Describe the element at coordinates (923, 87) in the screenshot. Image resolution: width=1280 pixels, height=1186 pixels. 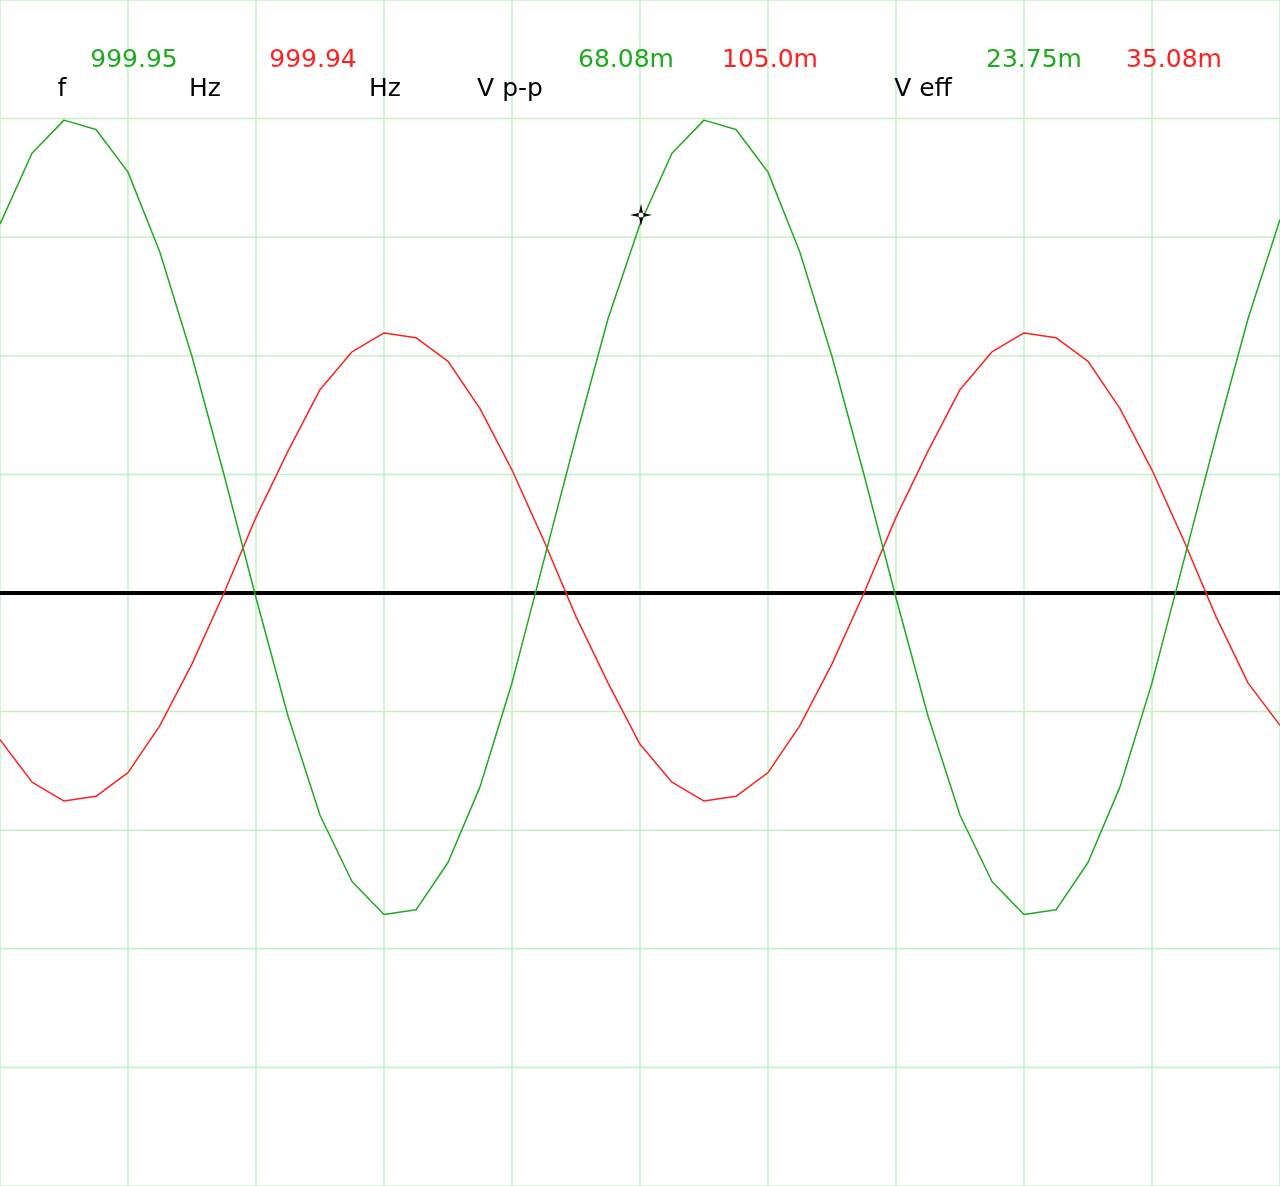
I see `text: V eff` at that location.